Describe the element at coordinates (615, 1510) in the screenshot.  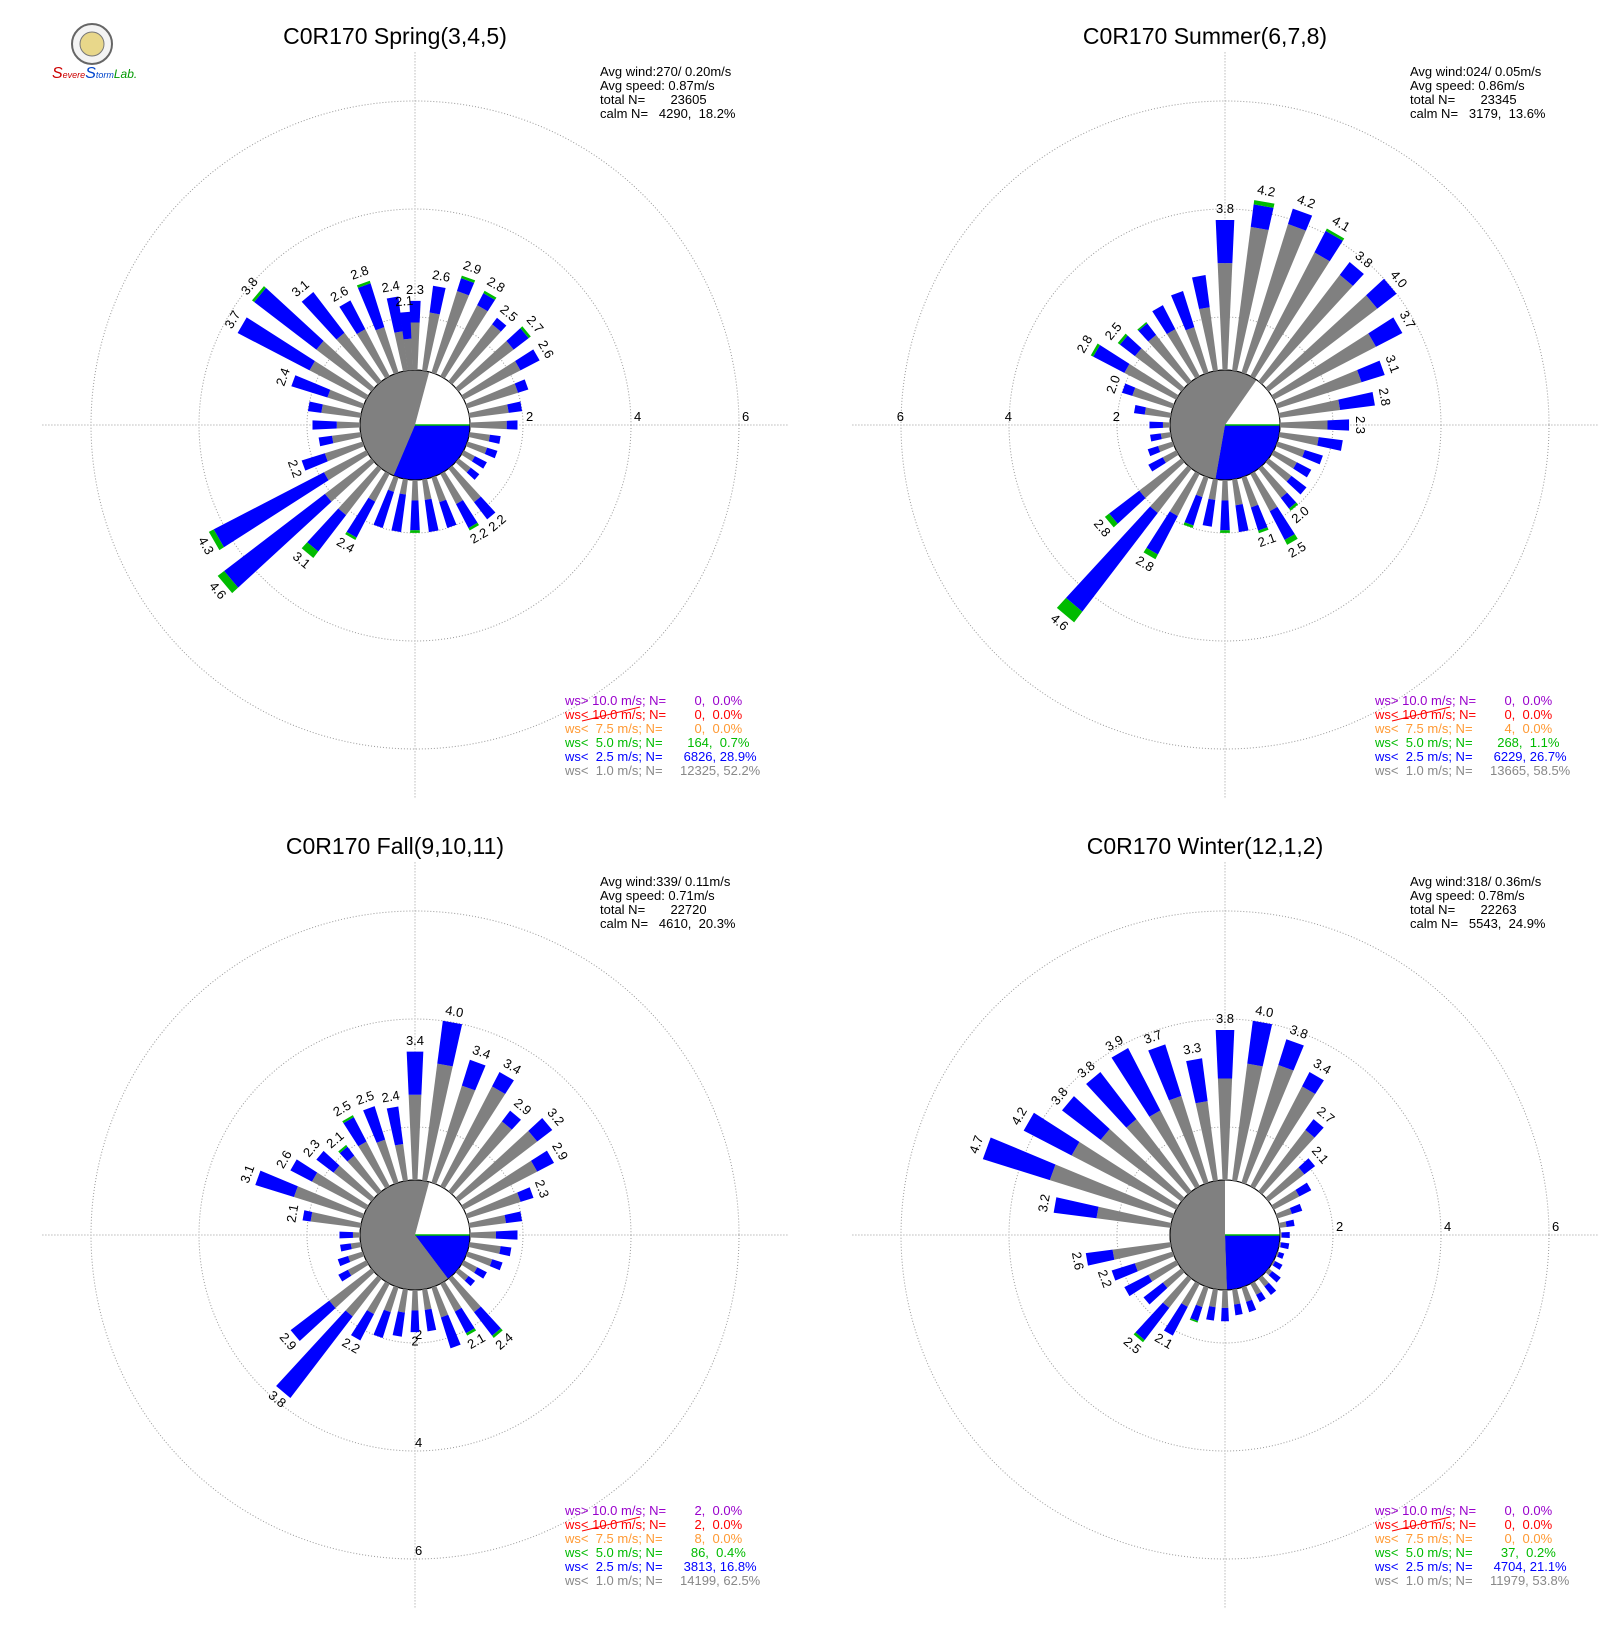
I see `legend-label: ws> 10.0 m/s; N=` at that location.